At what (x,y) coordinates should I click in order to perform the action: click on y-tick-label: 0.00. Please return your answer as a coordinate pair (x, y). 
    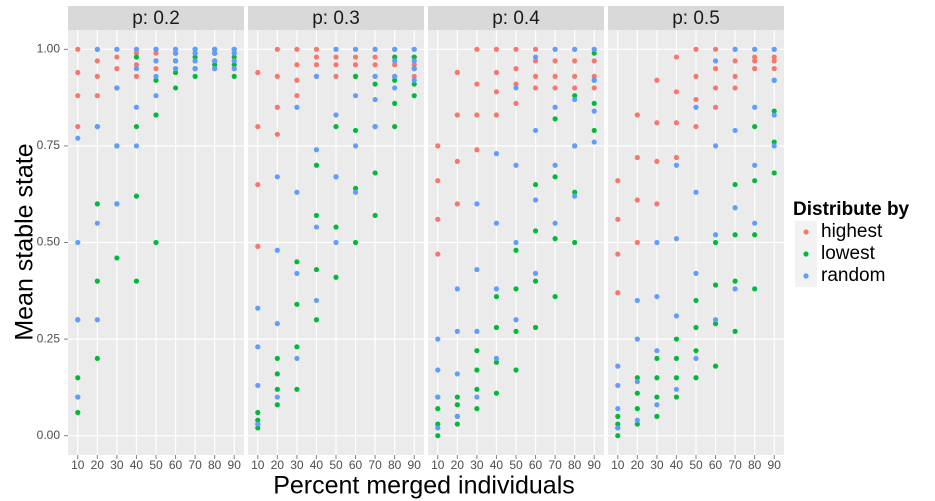
    Looking at the image, I should click on (49, 435).